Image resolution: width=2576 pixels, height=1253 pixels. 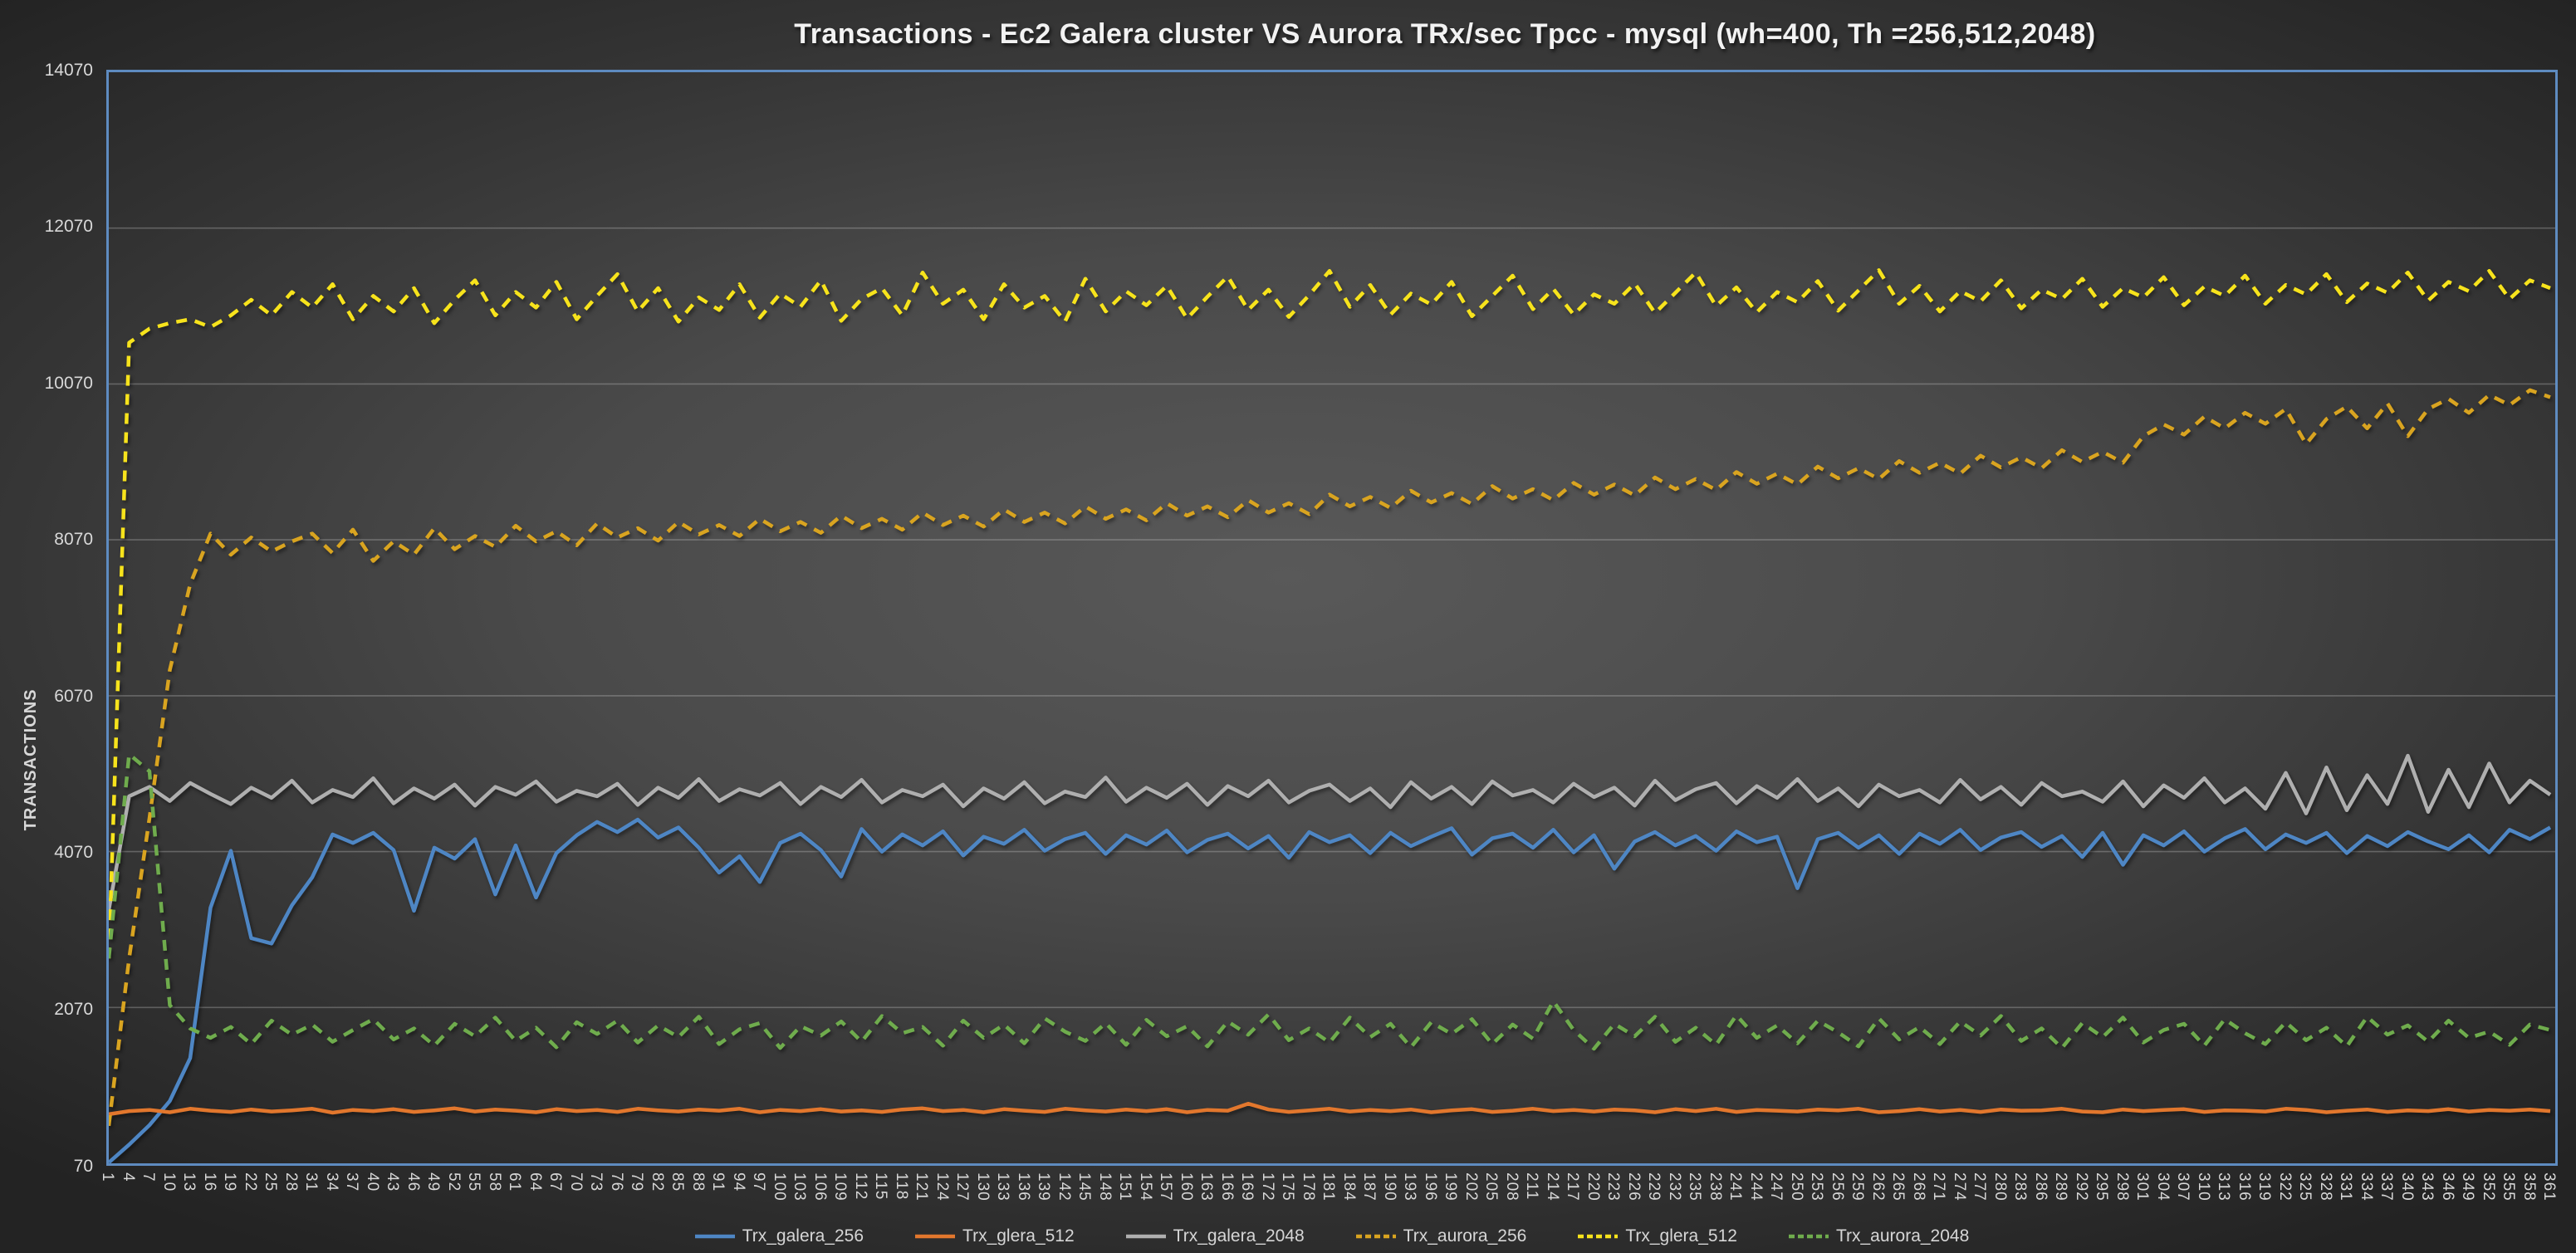 I want to click on legend-label: Trx_aurora_2048, so click(x=1902, y=1236).